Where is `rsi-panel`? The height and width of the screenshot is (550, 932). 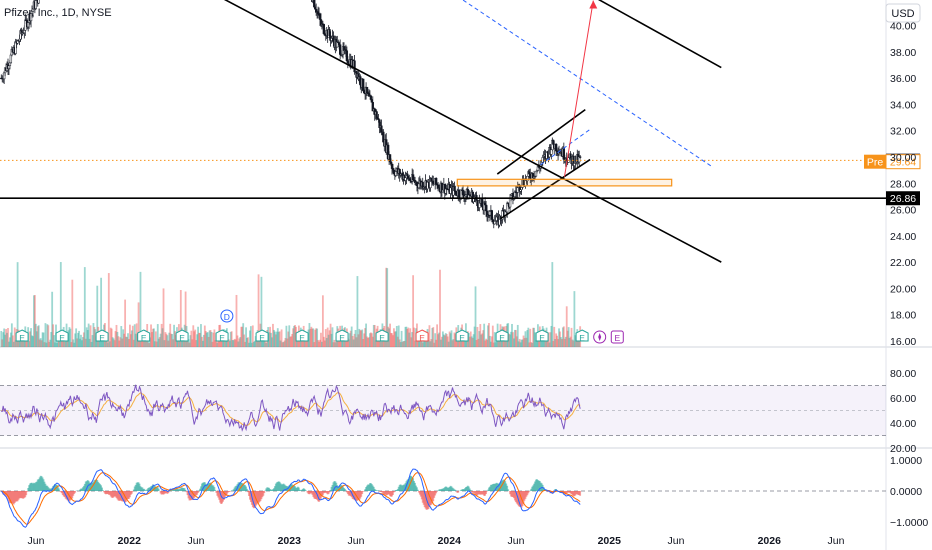 rsi-panel is located at coordinates (443, 410).